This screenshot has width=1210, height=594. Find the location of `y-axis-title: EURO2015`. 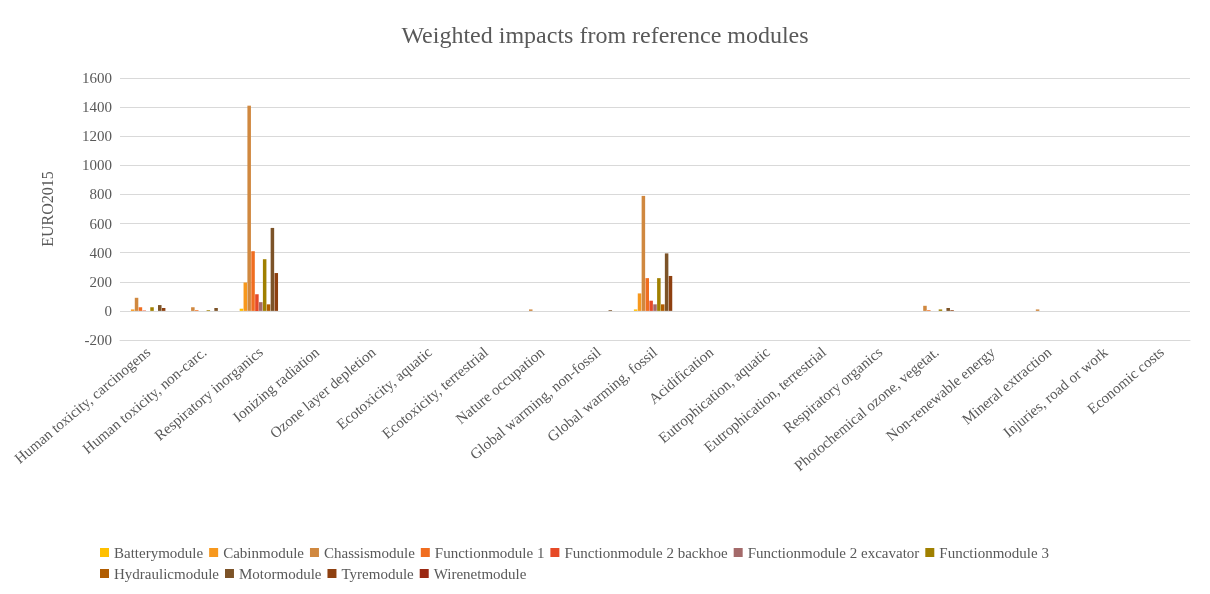

y-axis-title: EURO2015 is located at coordinates (47, 209).